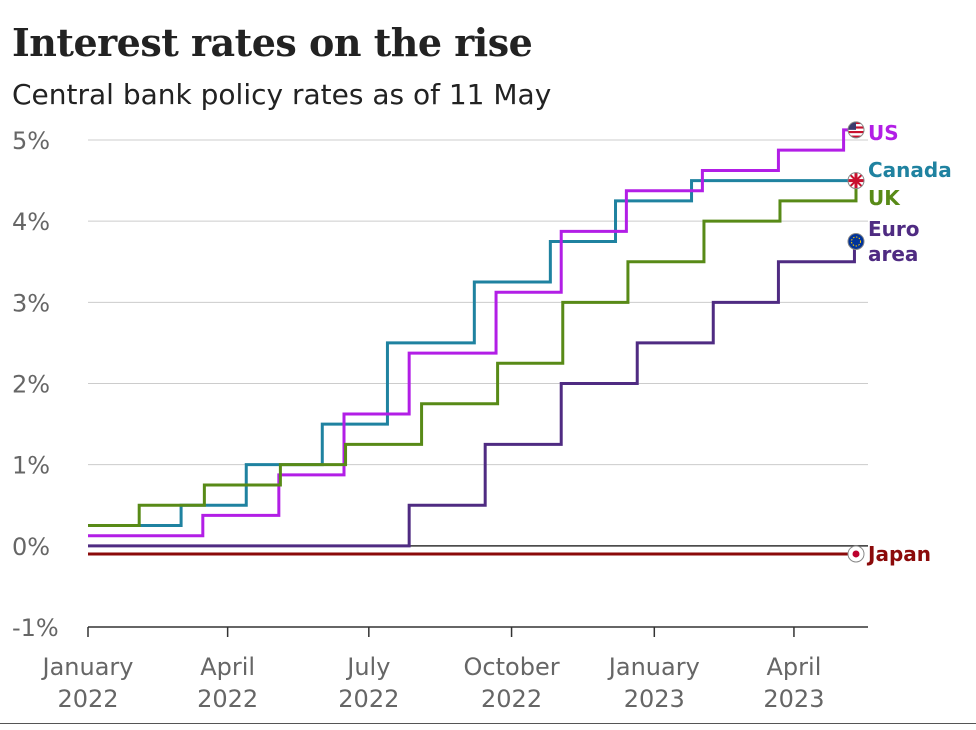 The width and height of the screenshot is (976, 730). I want to click on series-label-uk: UK, so click(884, 198).